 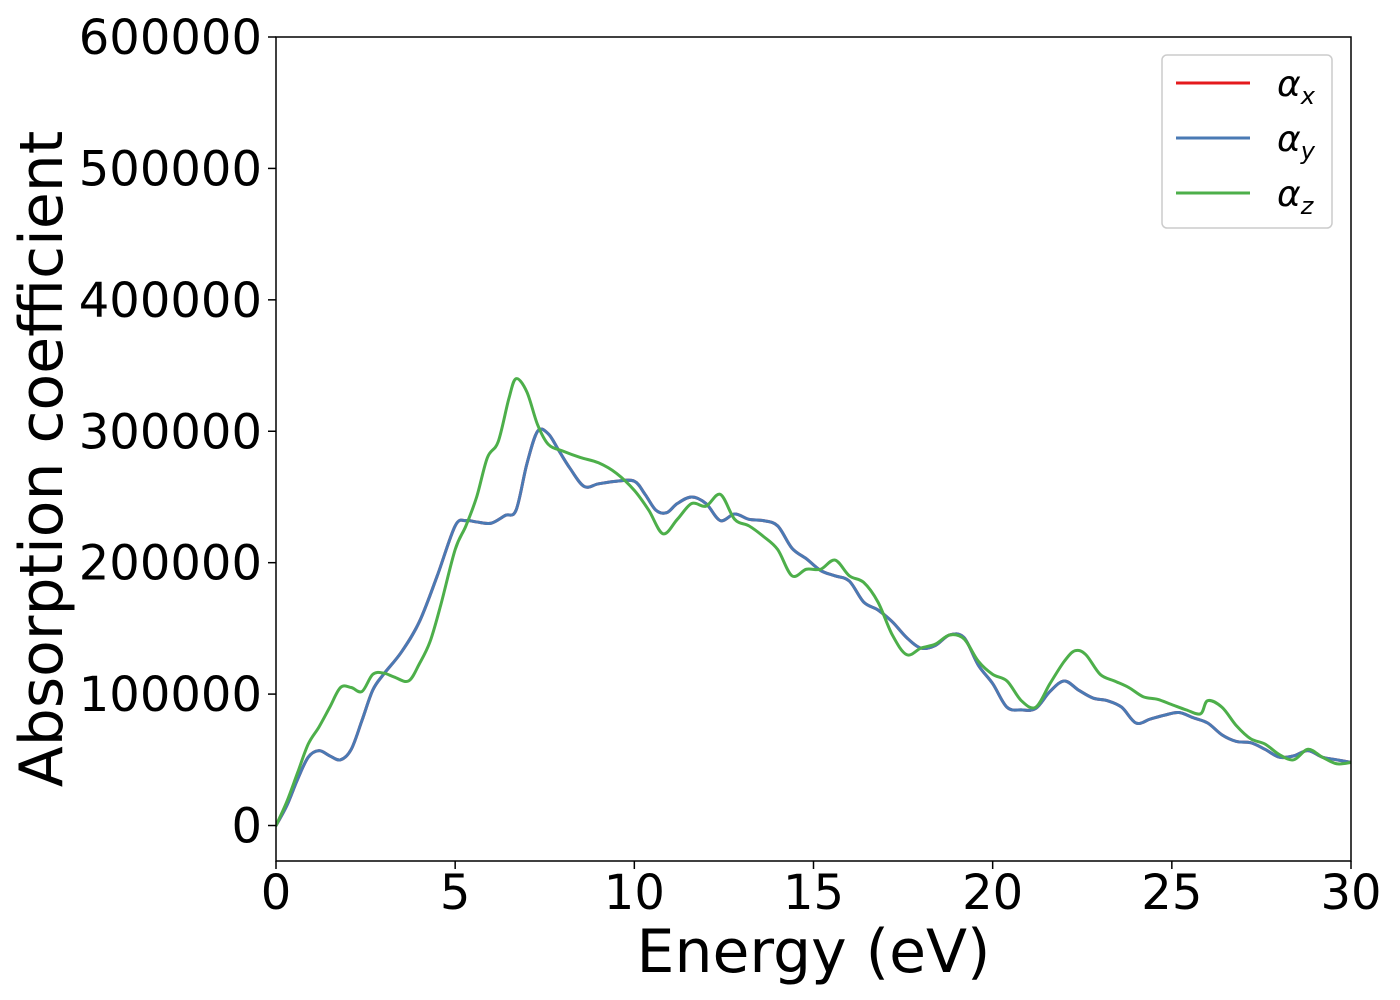 I want to click on y-tick-label: 600000, so click(x=170, y=38).